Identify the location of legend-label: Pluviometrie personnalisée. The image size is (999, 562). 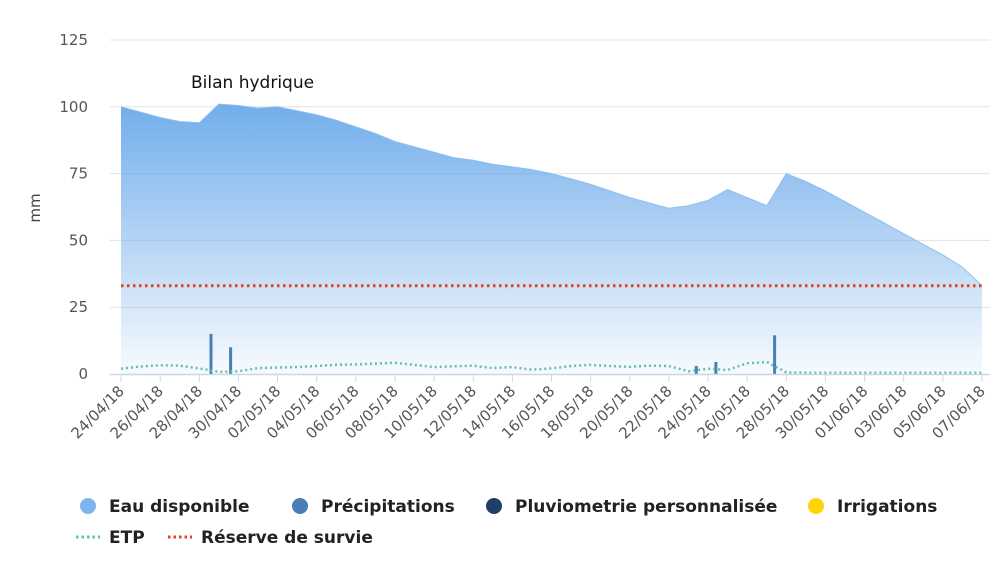
(646, 507).